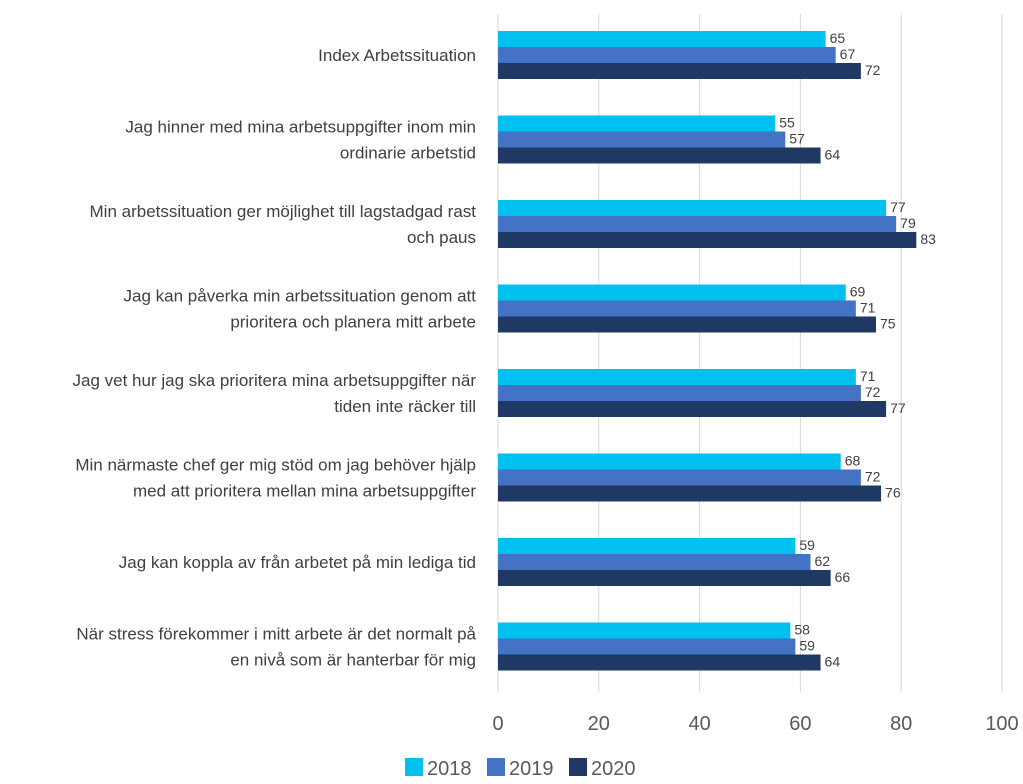 This screenshot has width=1023, height=784. I want to click on data-label-2018: 69, so click(858, 292).